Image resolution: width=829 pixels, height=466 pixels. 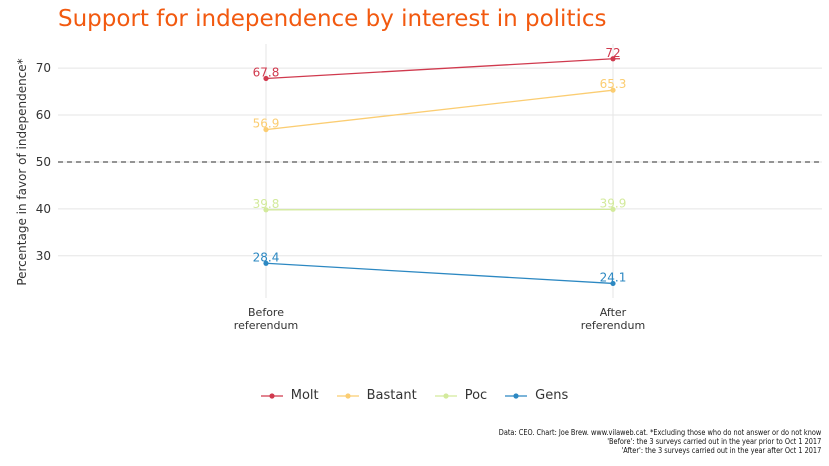 I want to click on y-tick-label: 60, so click(x=43, y=115).